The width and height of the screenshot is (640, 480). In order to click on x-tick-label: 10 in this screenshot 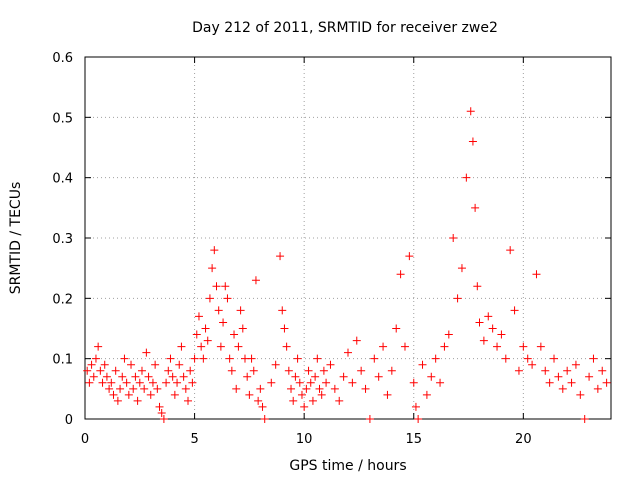, I will do `click(304, 439)`.